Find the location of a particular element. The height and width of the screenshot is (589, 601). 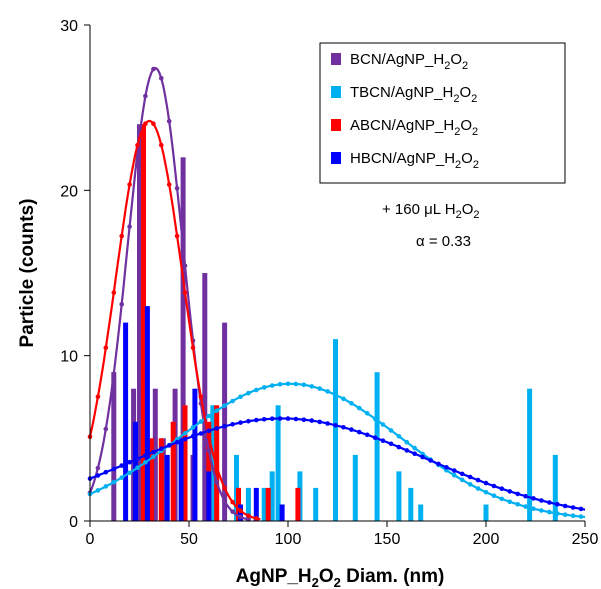

legend-swatch-tbcn-agnp-h2o2 is located at coordinates (336, 92).